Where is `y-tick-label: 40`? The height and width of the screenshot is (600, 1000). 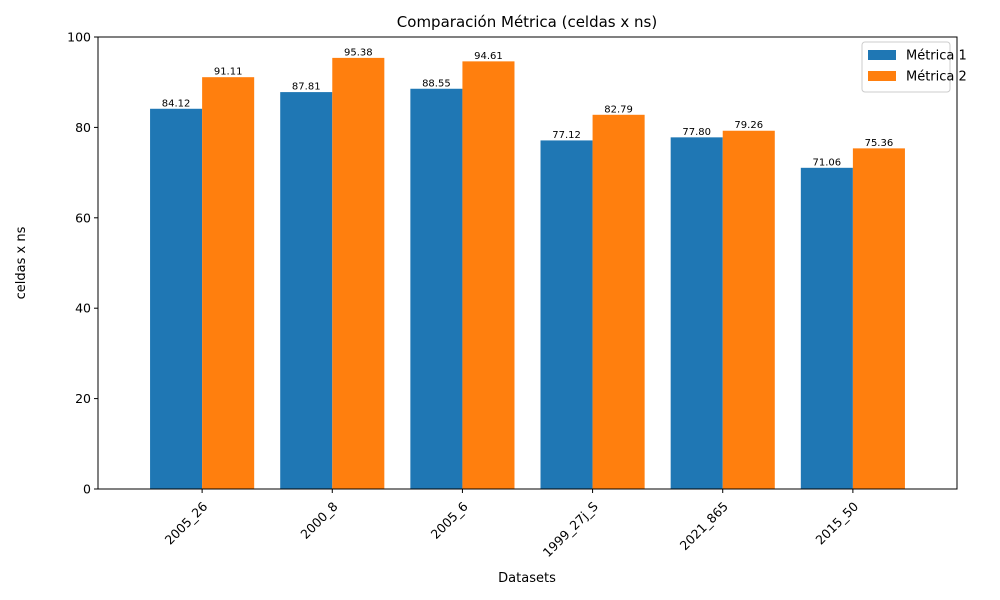
y-tick-label: 40 is located at coordinates (83, 308).